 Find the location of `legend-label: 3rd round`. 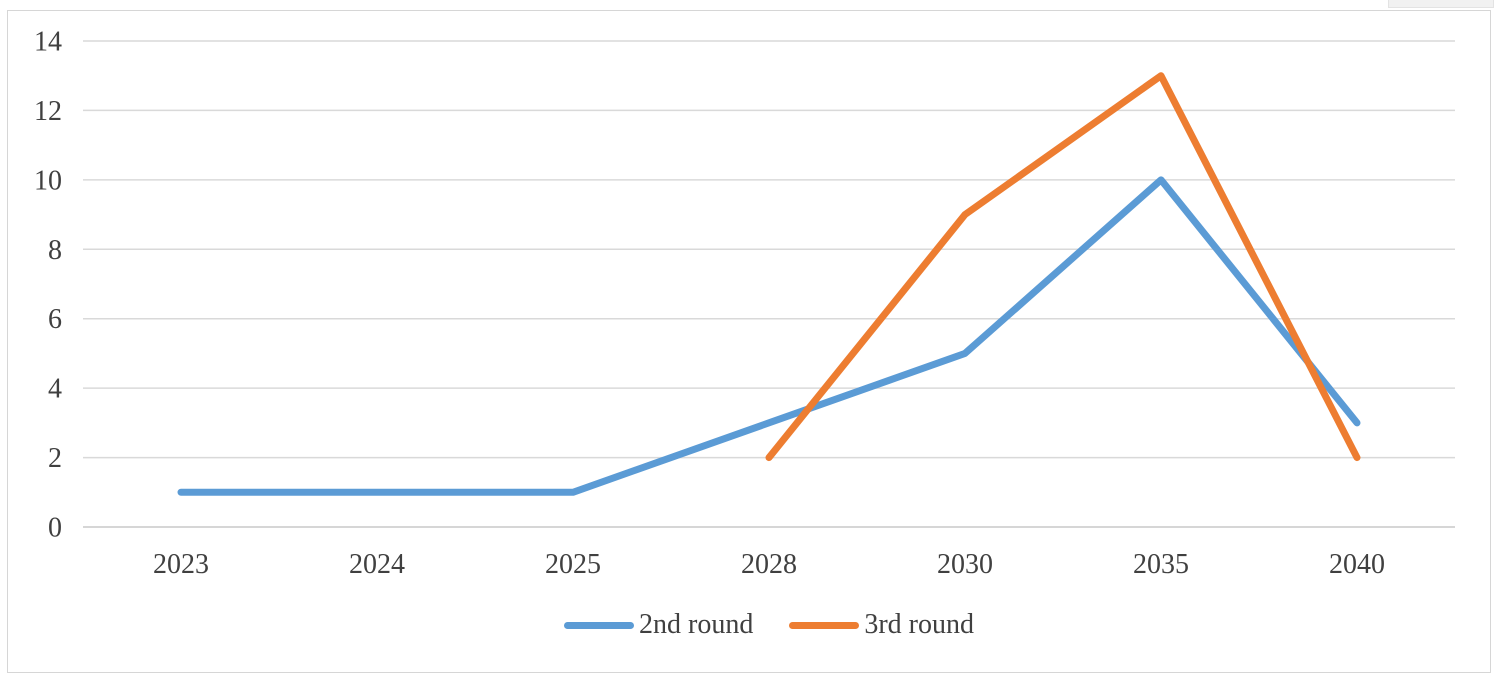

legend-label: 3rd round is located at coordinates (919, 624).